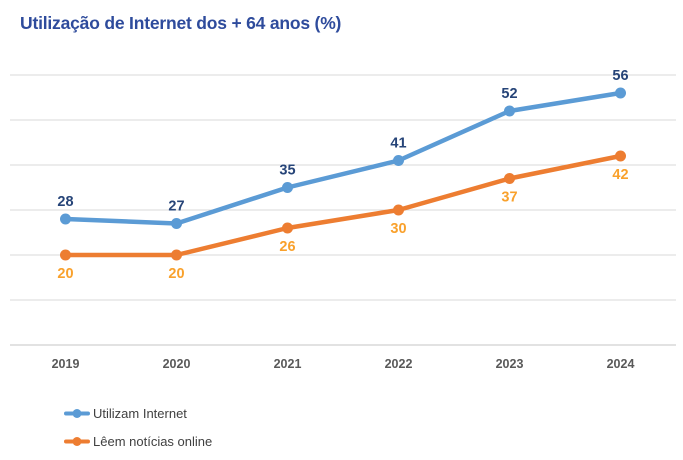 The image size is (683, 460). I want to click on legend-line-marker-blue, so click(77, 413).